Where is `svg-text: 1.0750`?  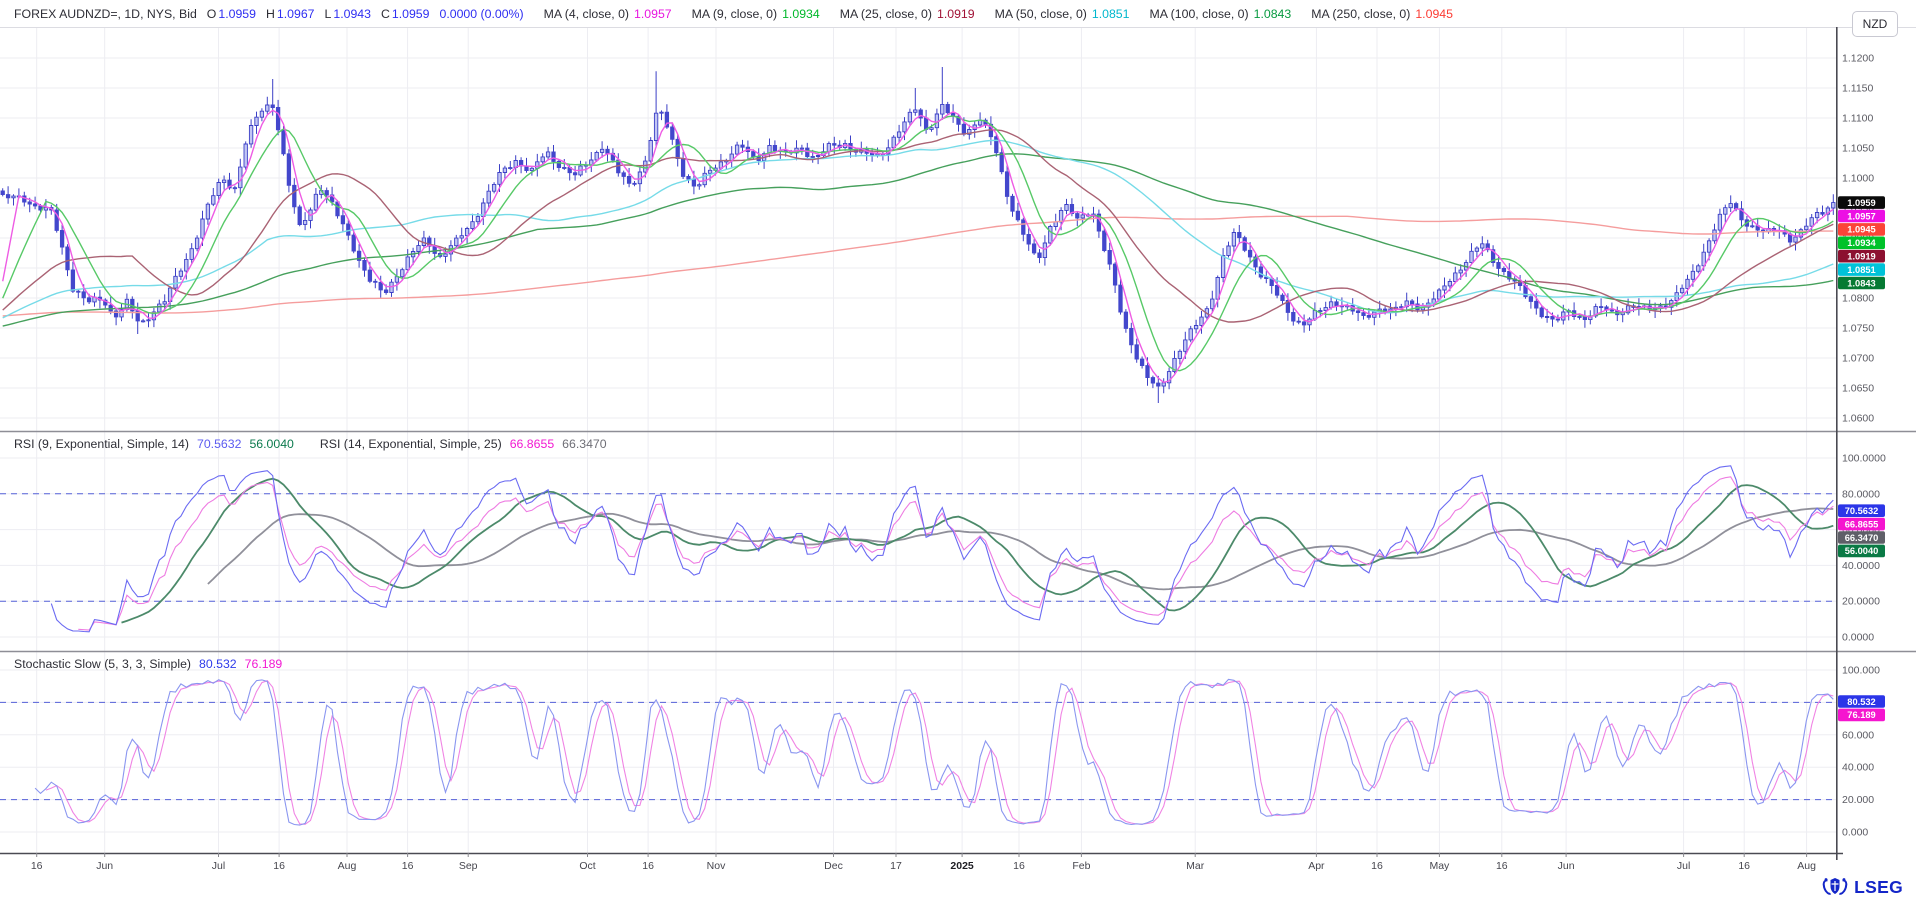 svg-text: 1.0750 is located at coordinates (1858, 329).